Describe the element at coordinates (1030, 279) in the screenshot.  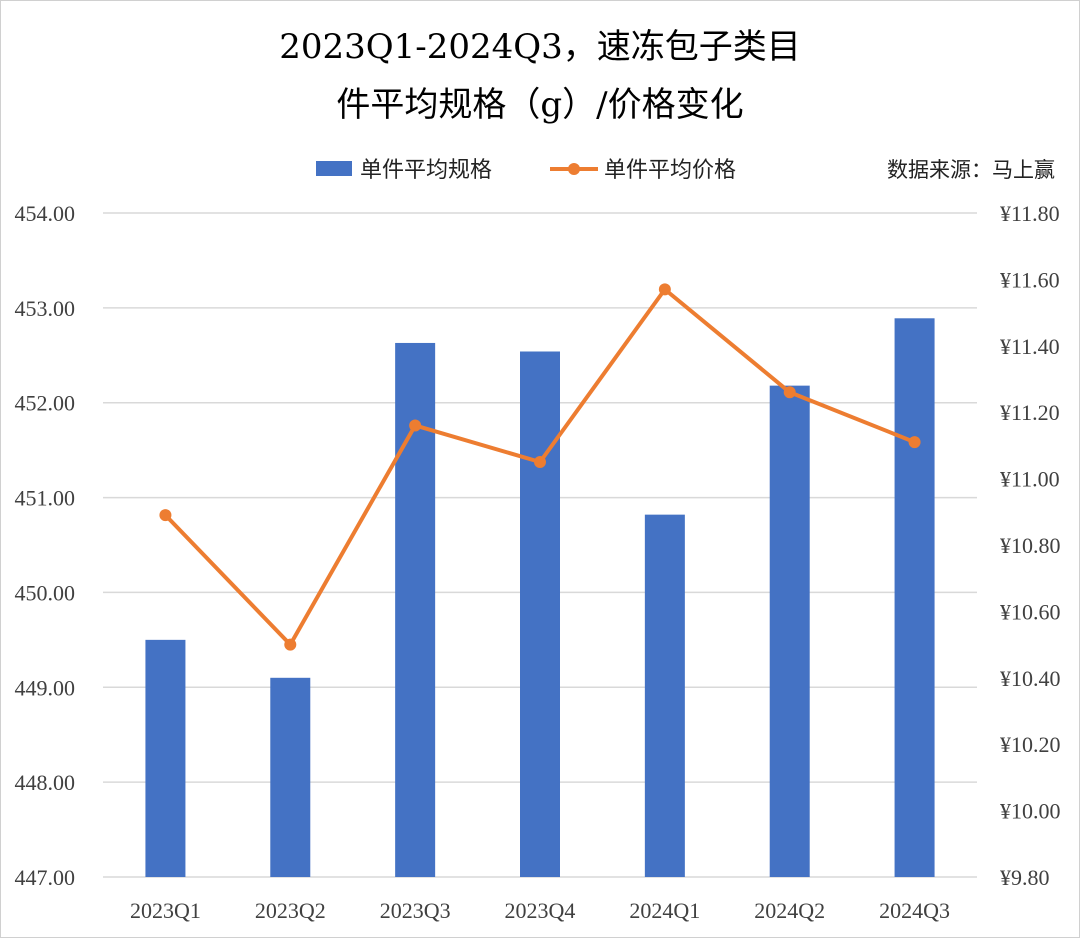
I see `right-tick-label: ¥11.60` at that location.